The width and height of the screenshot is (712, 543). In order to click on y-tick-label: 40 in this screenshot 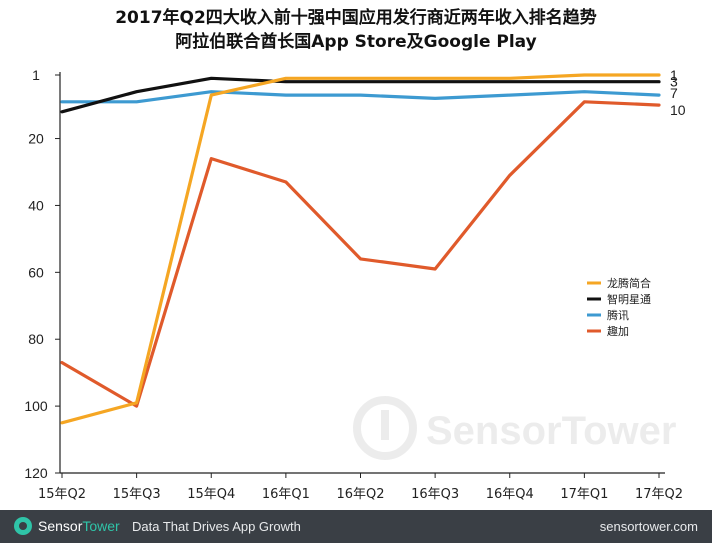, I will do `click(36, 205)`.